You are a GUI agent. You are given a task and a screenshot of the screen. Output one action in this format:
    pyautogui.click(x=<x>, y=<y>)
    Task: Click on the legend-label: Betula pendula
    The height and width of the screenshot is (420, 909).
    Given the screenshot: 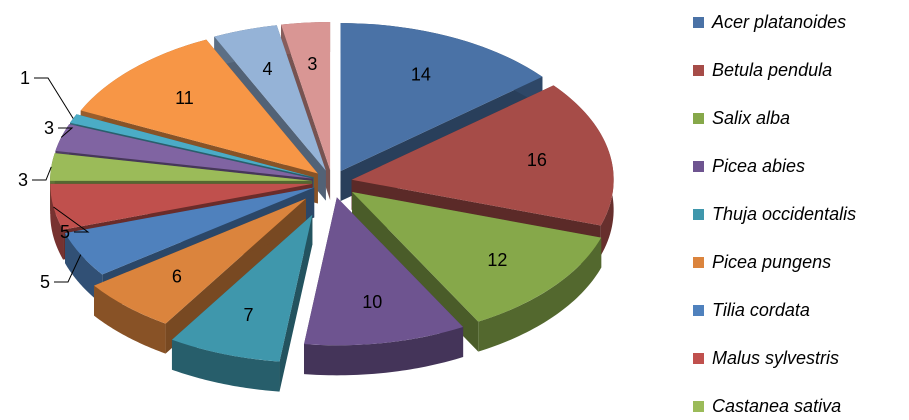 What is the action you would take?
    pyautogui.click(x=772, y=69)
    